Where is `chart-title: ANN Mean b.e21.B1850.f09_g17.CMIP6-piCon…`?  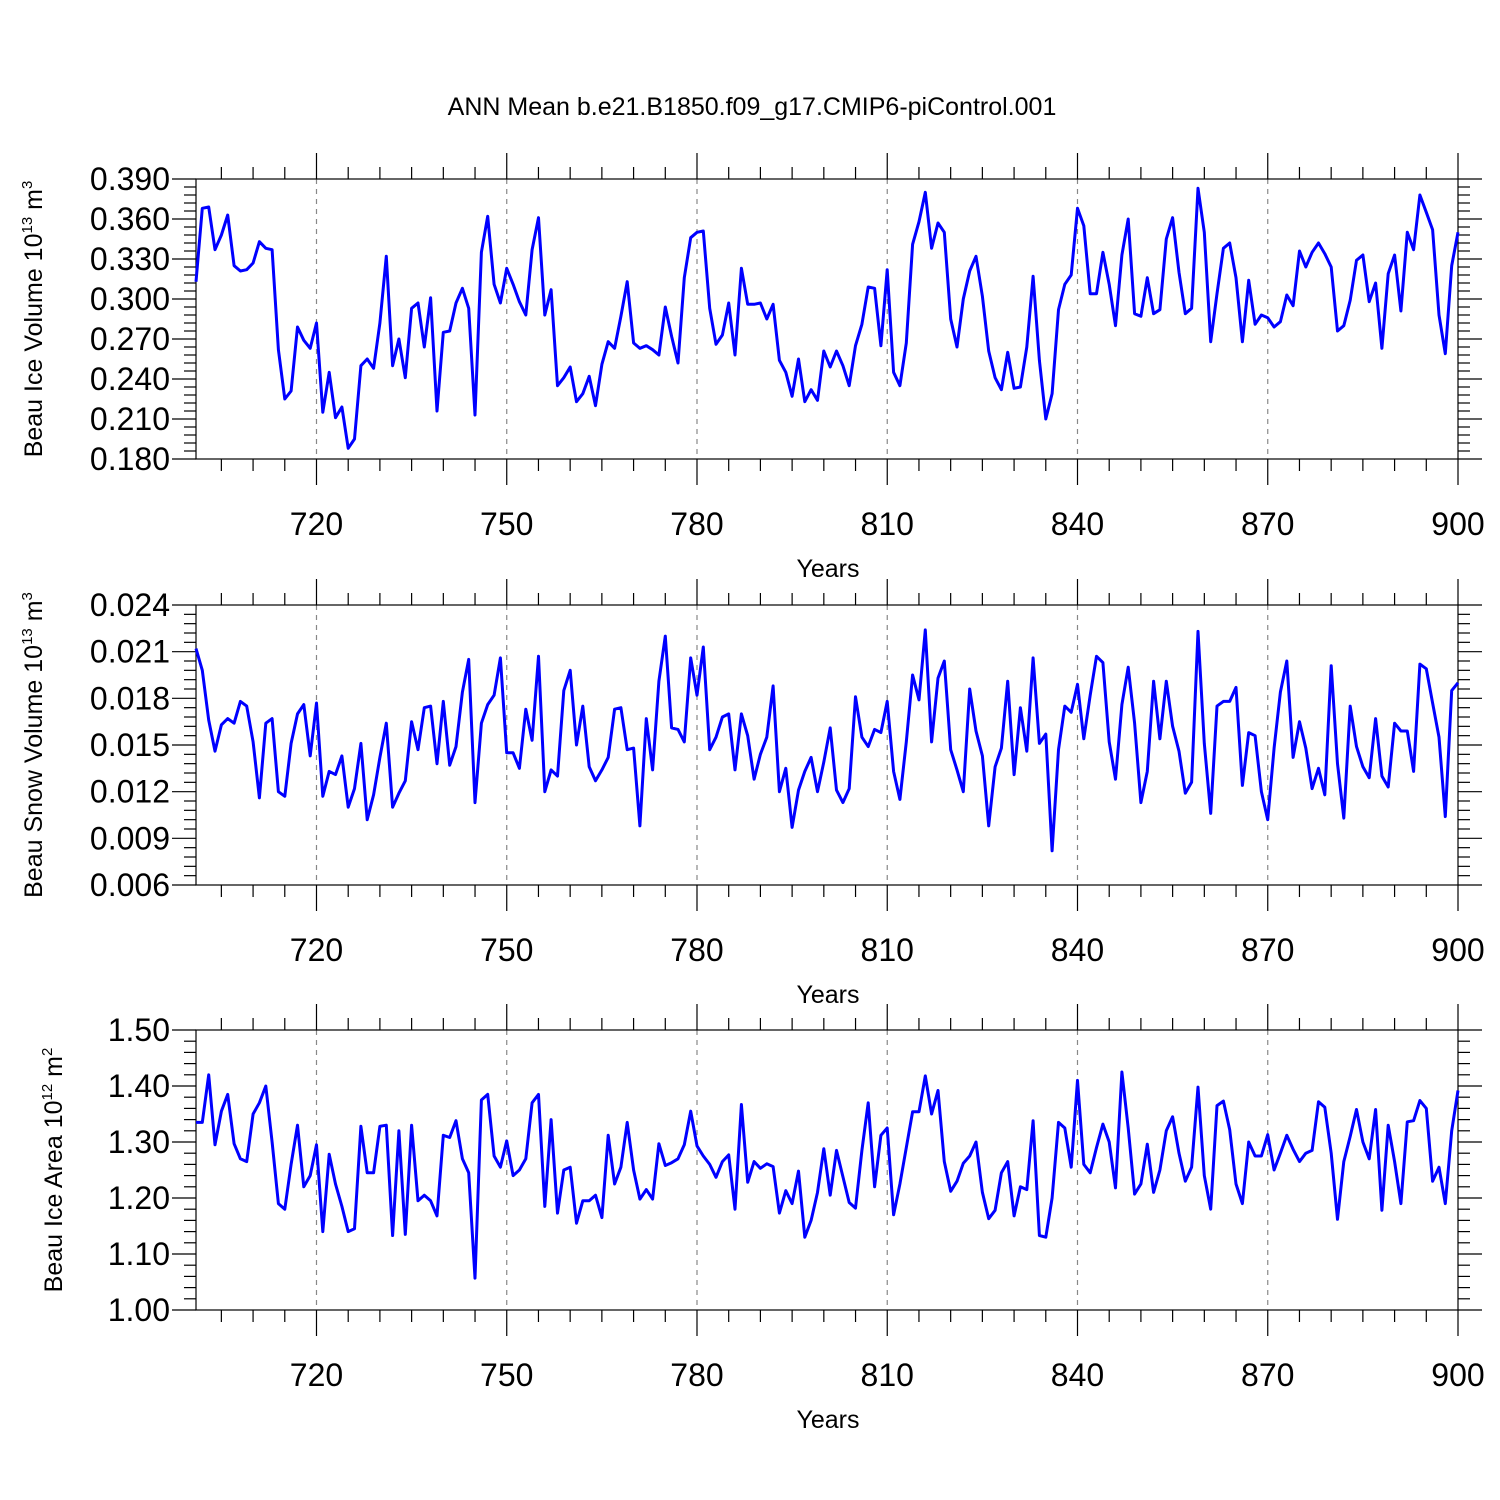 chart-title: ANN Mean b.e21.B1850.f09_g17.CMIP6-piCon… is located at coordinates (752, 107).